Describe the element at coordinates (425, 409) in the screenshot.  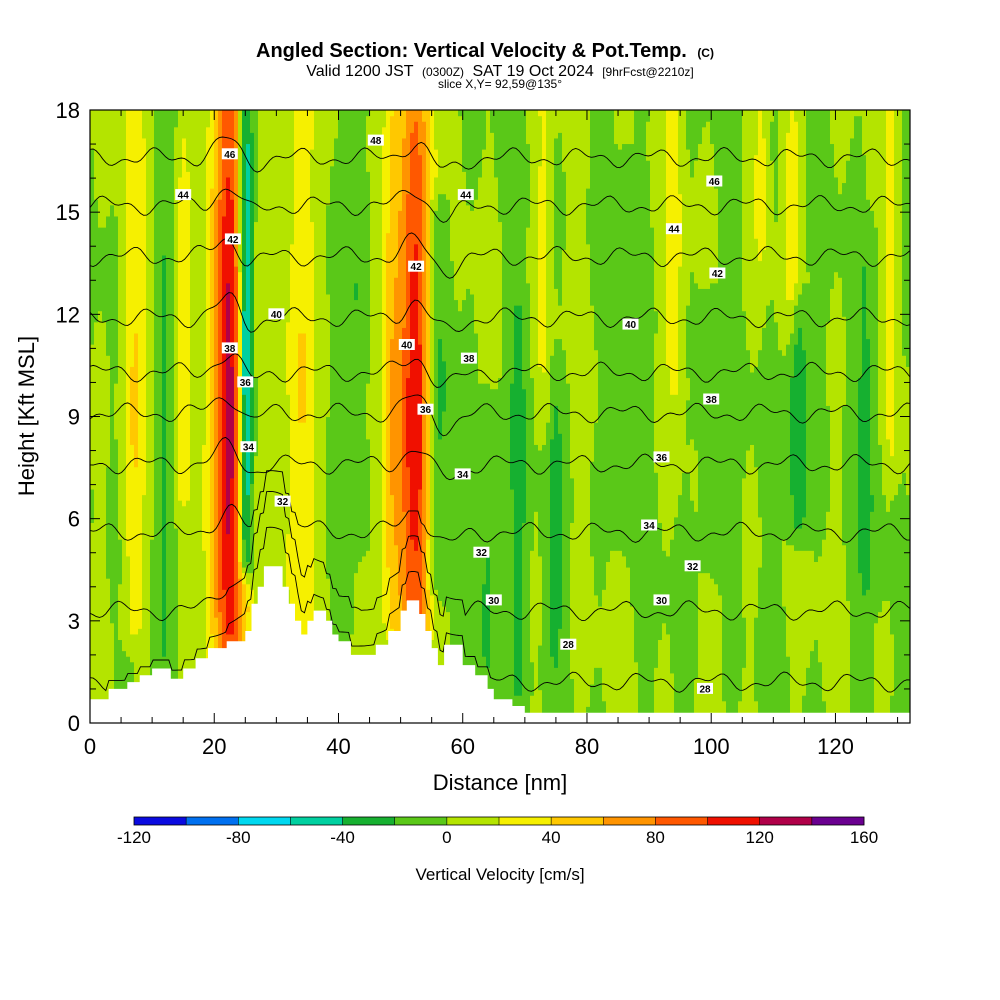
I see `contour-label: 36` at that location.